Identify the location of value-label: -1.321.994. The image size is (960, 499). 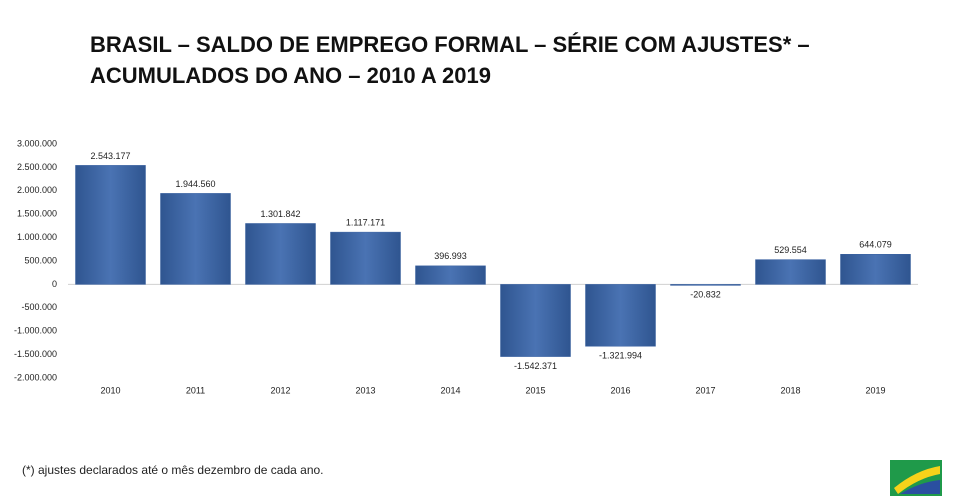
(620, 356).